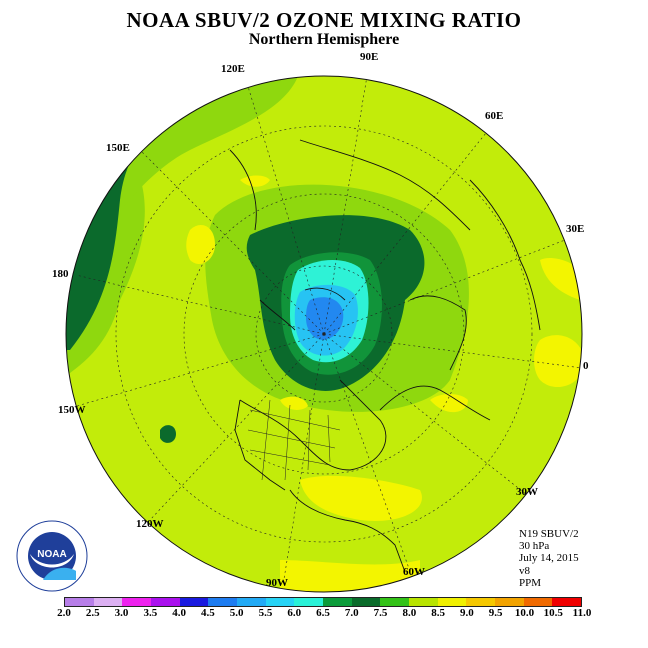 This screenshot has height=648, width=648. Describe the element at coordinates (549, 534) in the screenshot. I see `instrument-text: N19 SBUV/2` at that location.